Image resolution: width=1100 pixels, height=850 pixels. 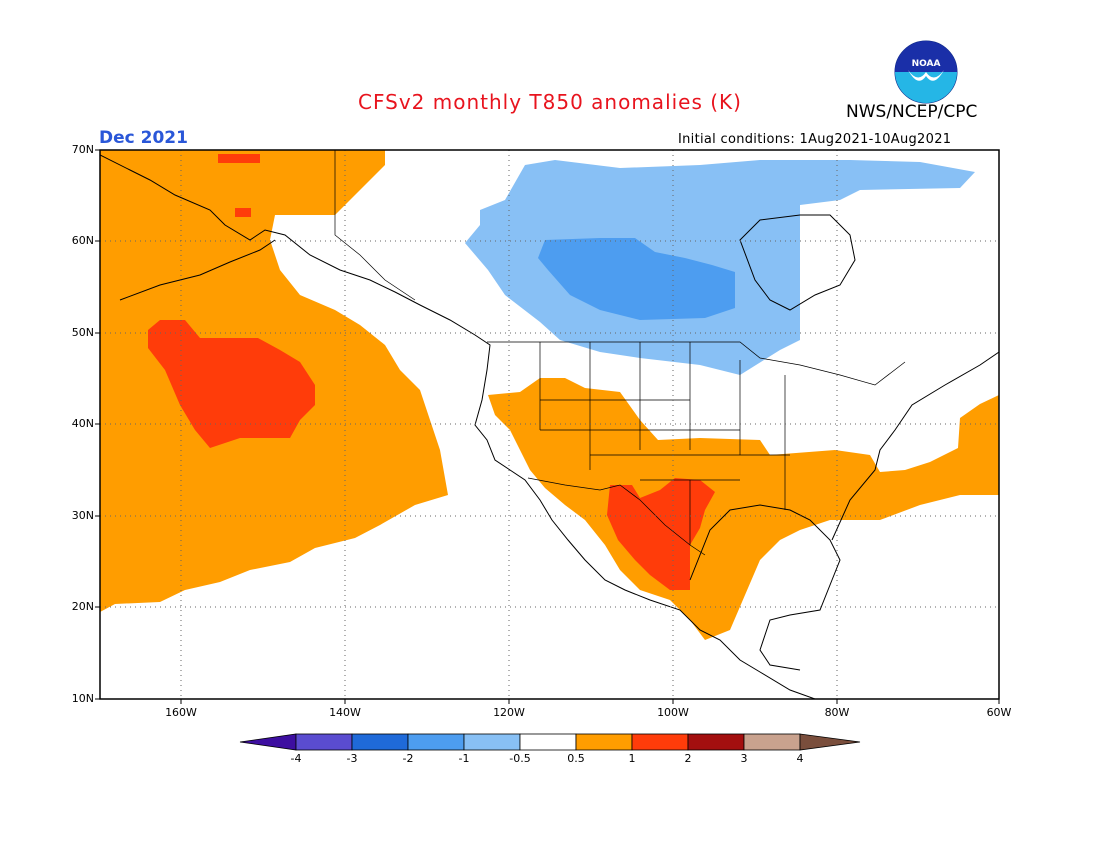 What do you see at coordinates (143, 138) in the screenshot?
I see `valid-month: Dec 2021` at bounding box center [143, 138].